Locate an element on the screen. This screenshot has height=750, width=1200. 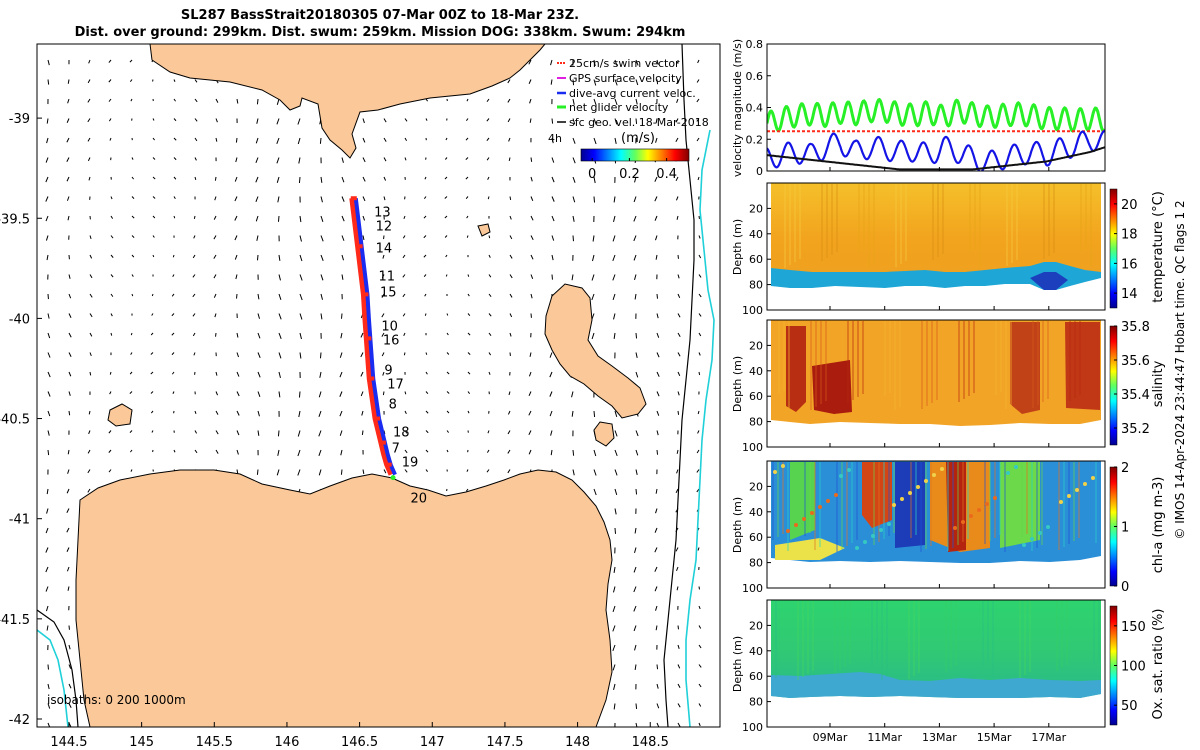
track-blue-segment is located at coordinates (375, 336).